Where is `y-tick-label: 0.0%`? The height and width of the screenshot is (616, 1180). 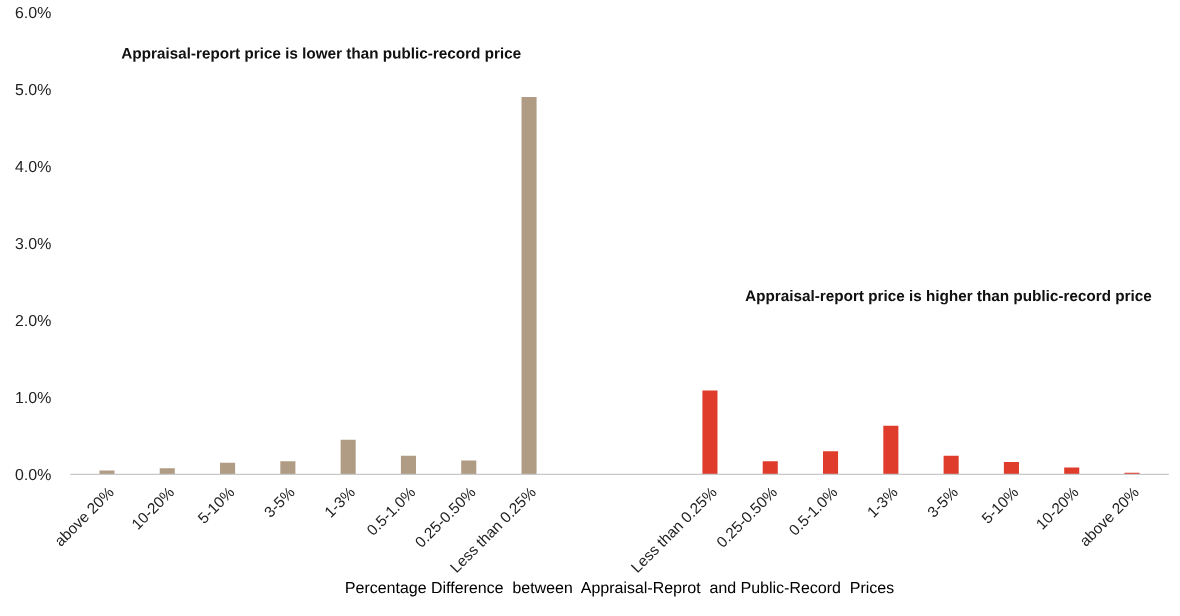 y-tick-label: 0.0% is located at coordinates (33, 474).